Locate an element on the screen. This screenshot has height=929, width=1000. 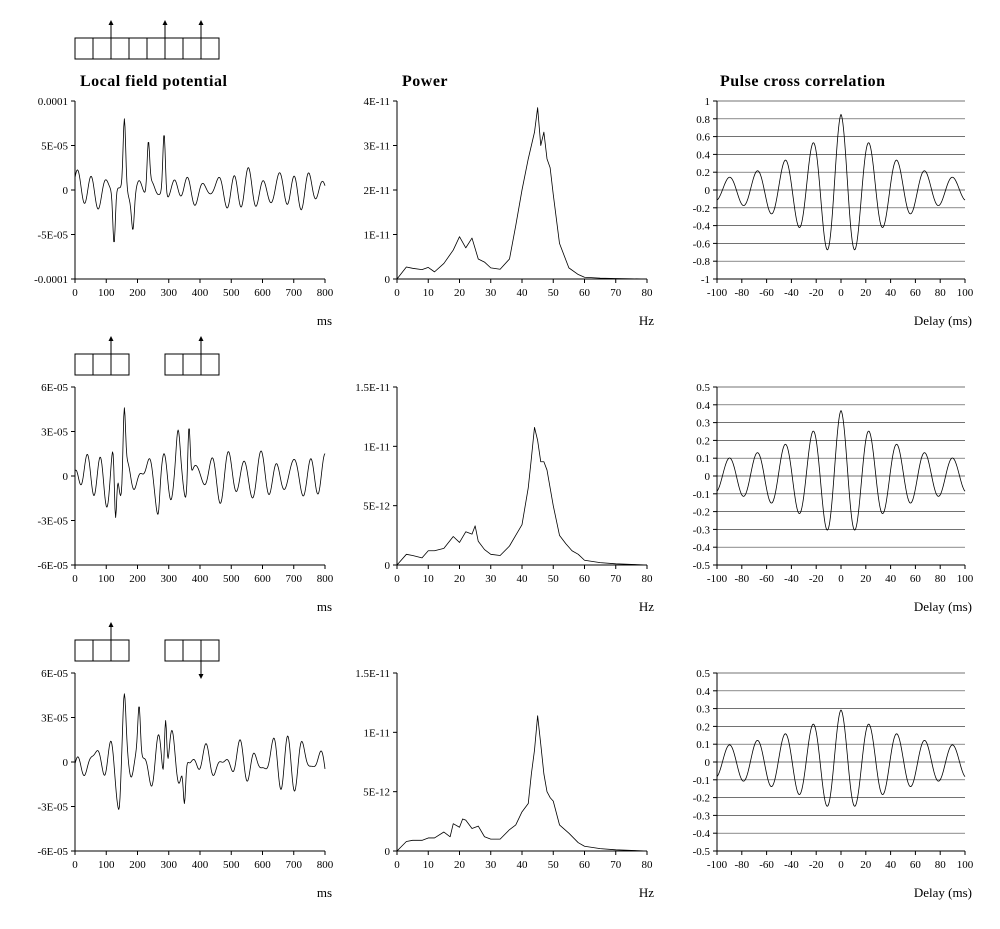
power-1-x-tick-label: 70 is located at coordinates (616, 293).